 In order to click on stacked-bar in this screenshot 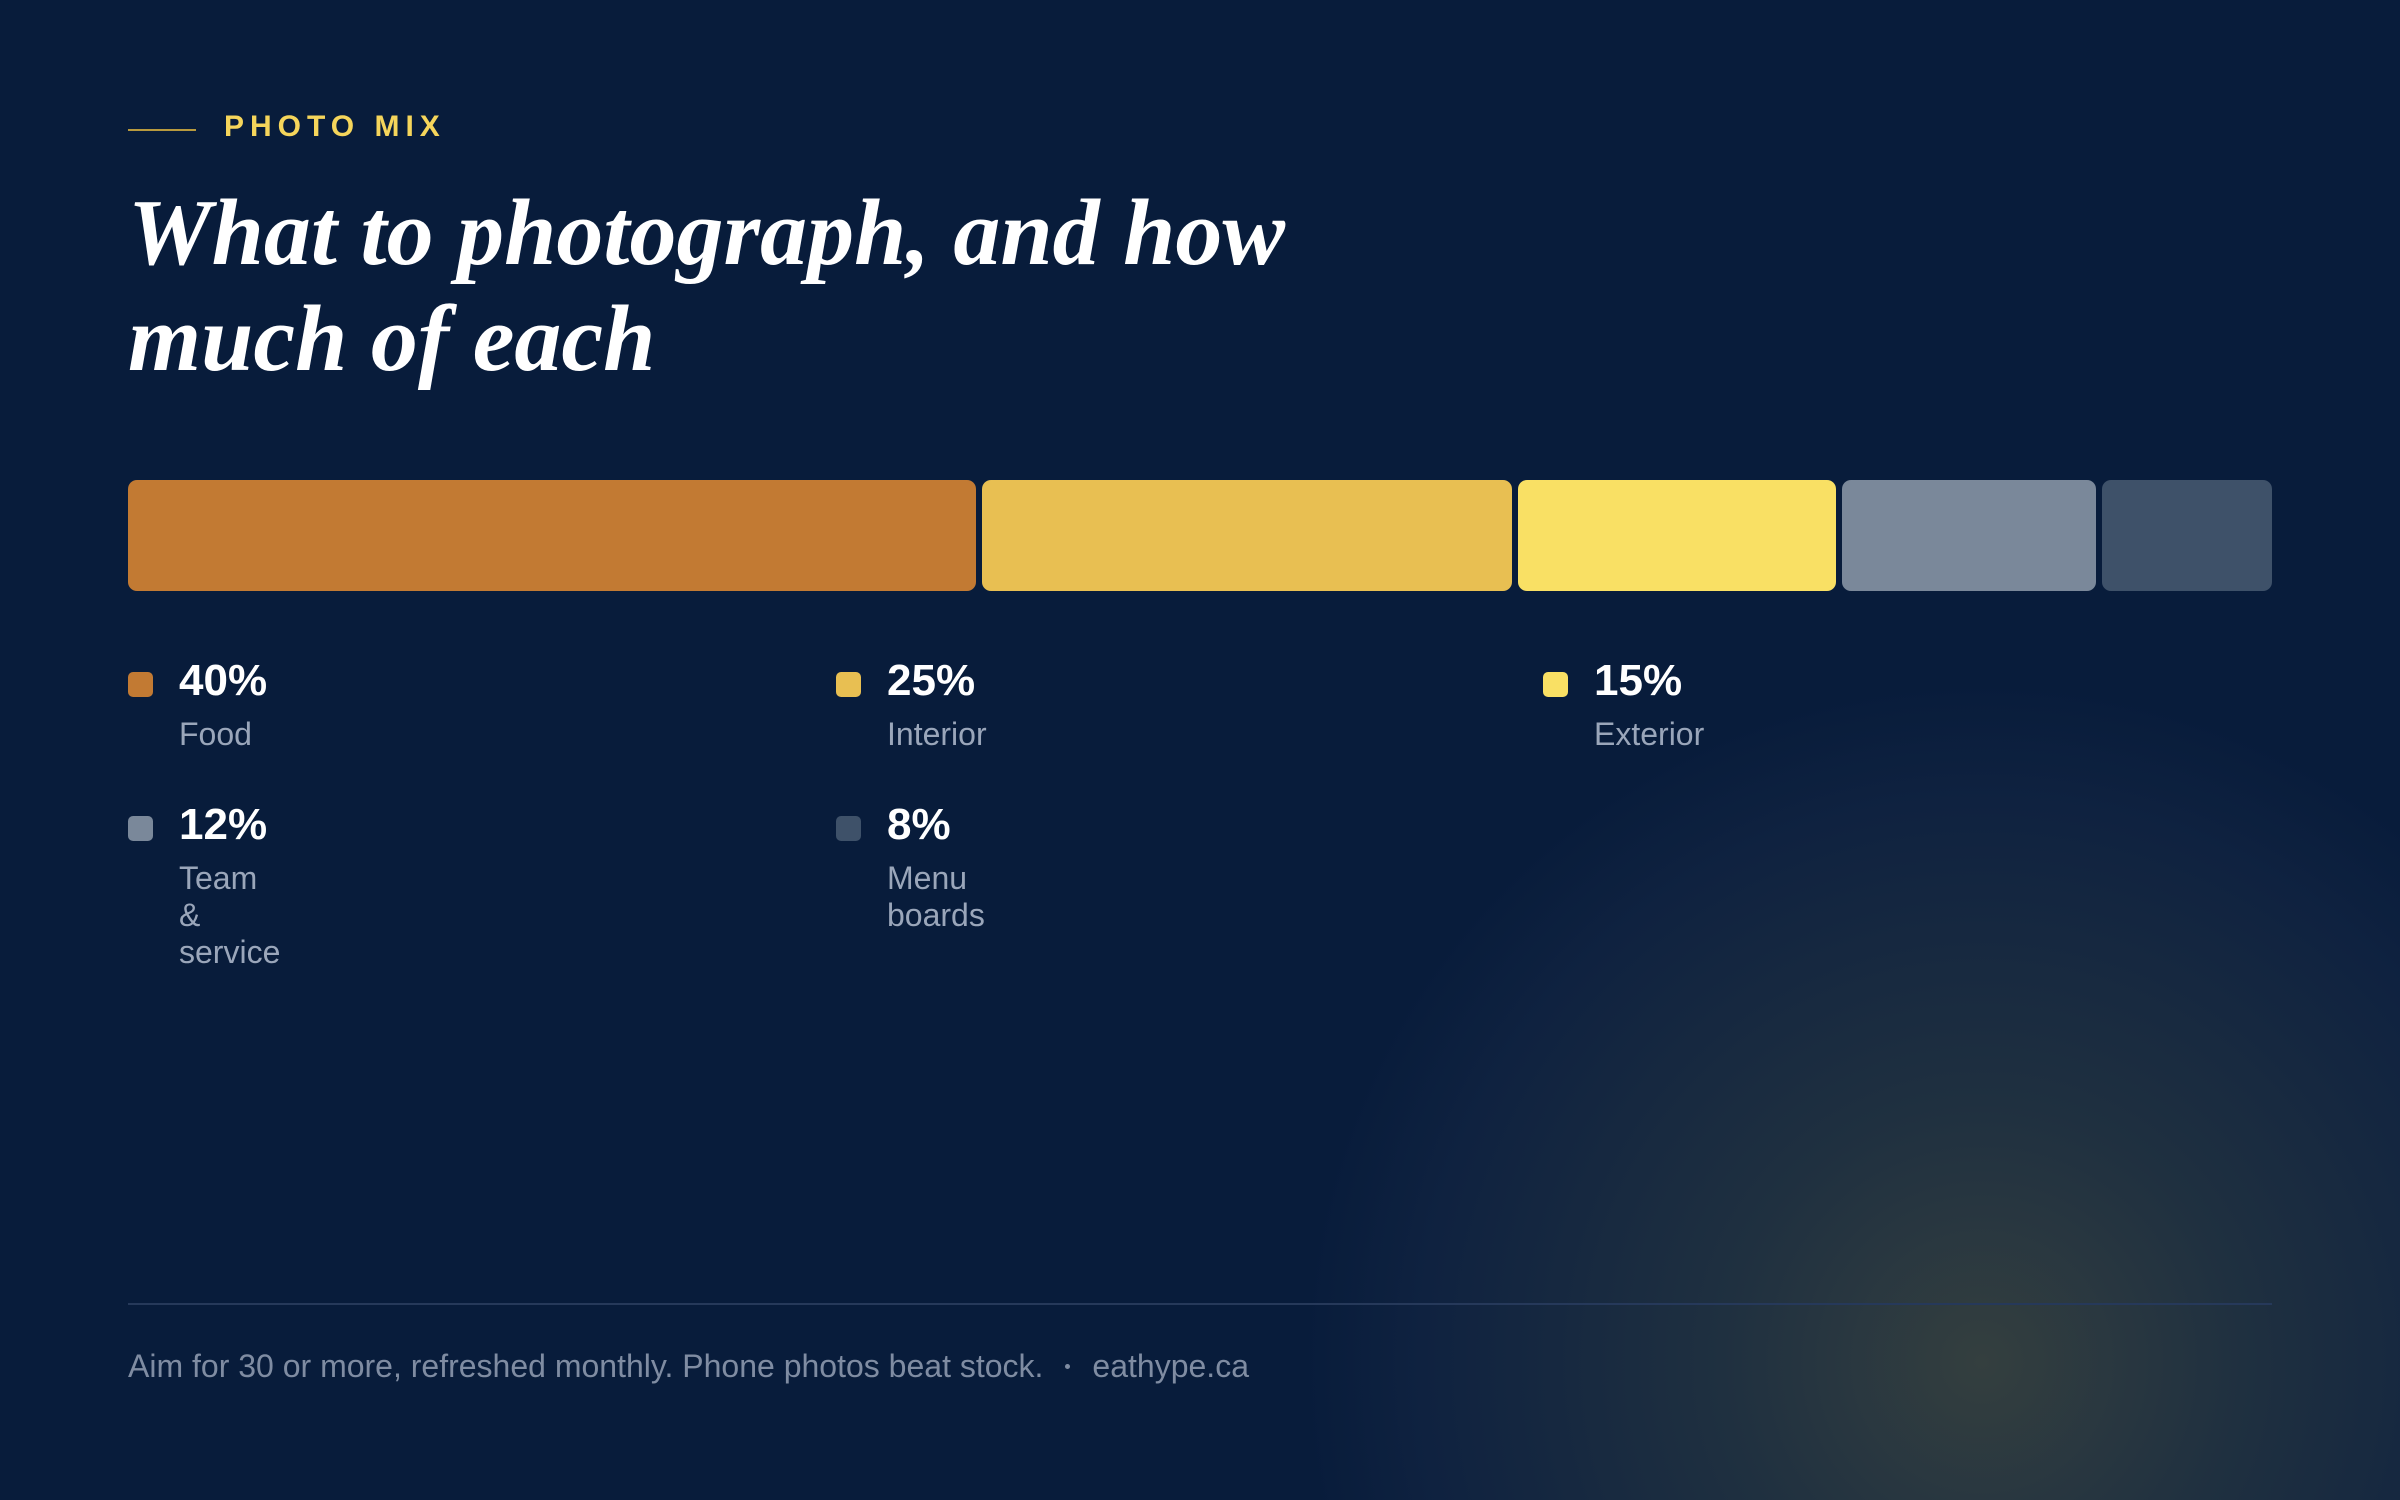, I will do `click(1200, 535)`.